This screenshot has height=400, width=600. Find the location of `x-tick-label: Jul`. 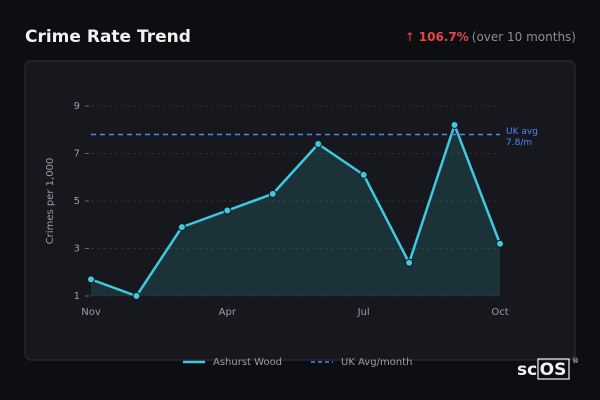

x-tick-label: Jul is located at coordinates (363, 312).